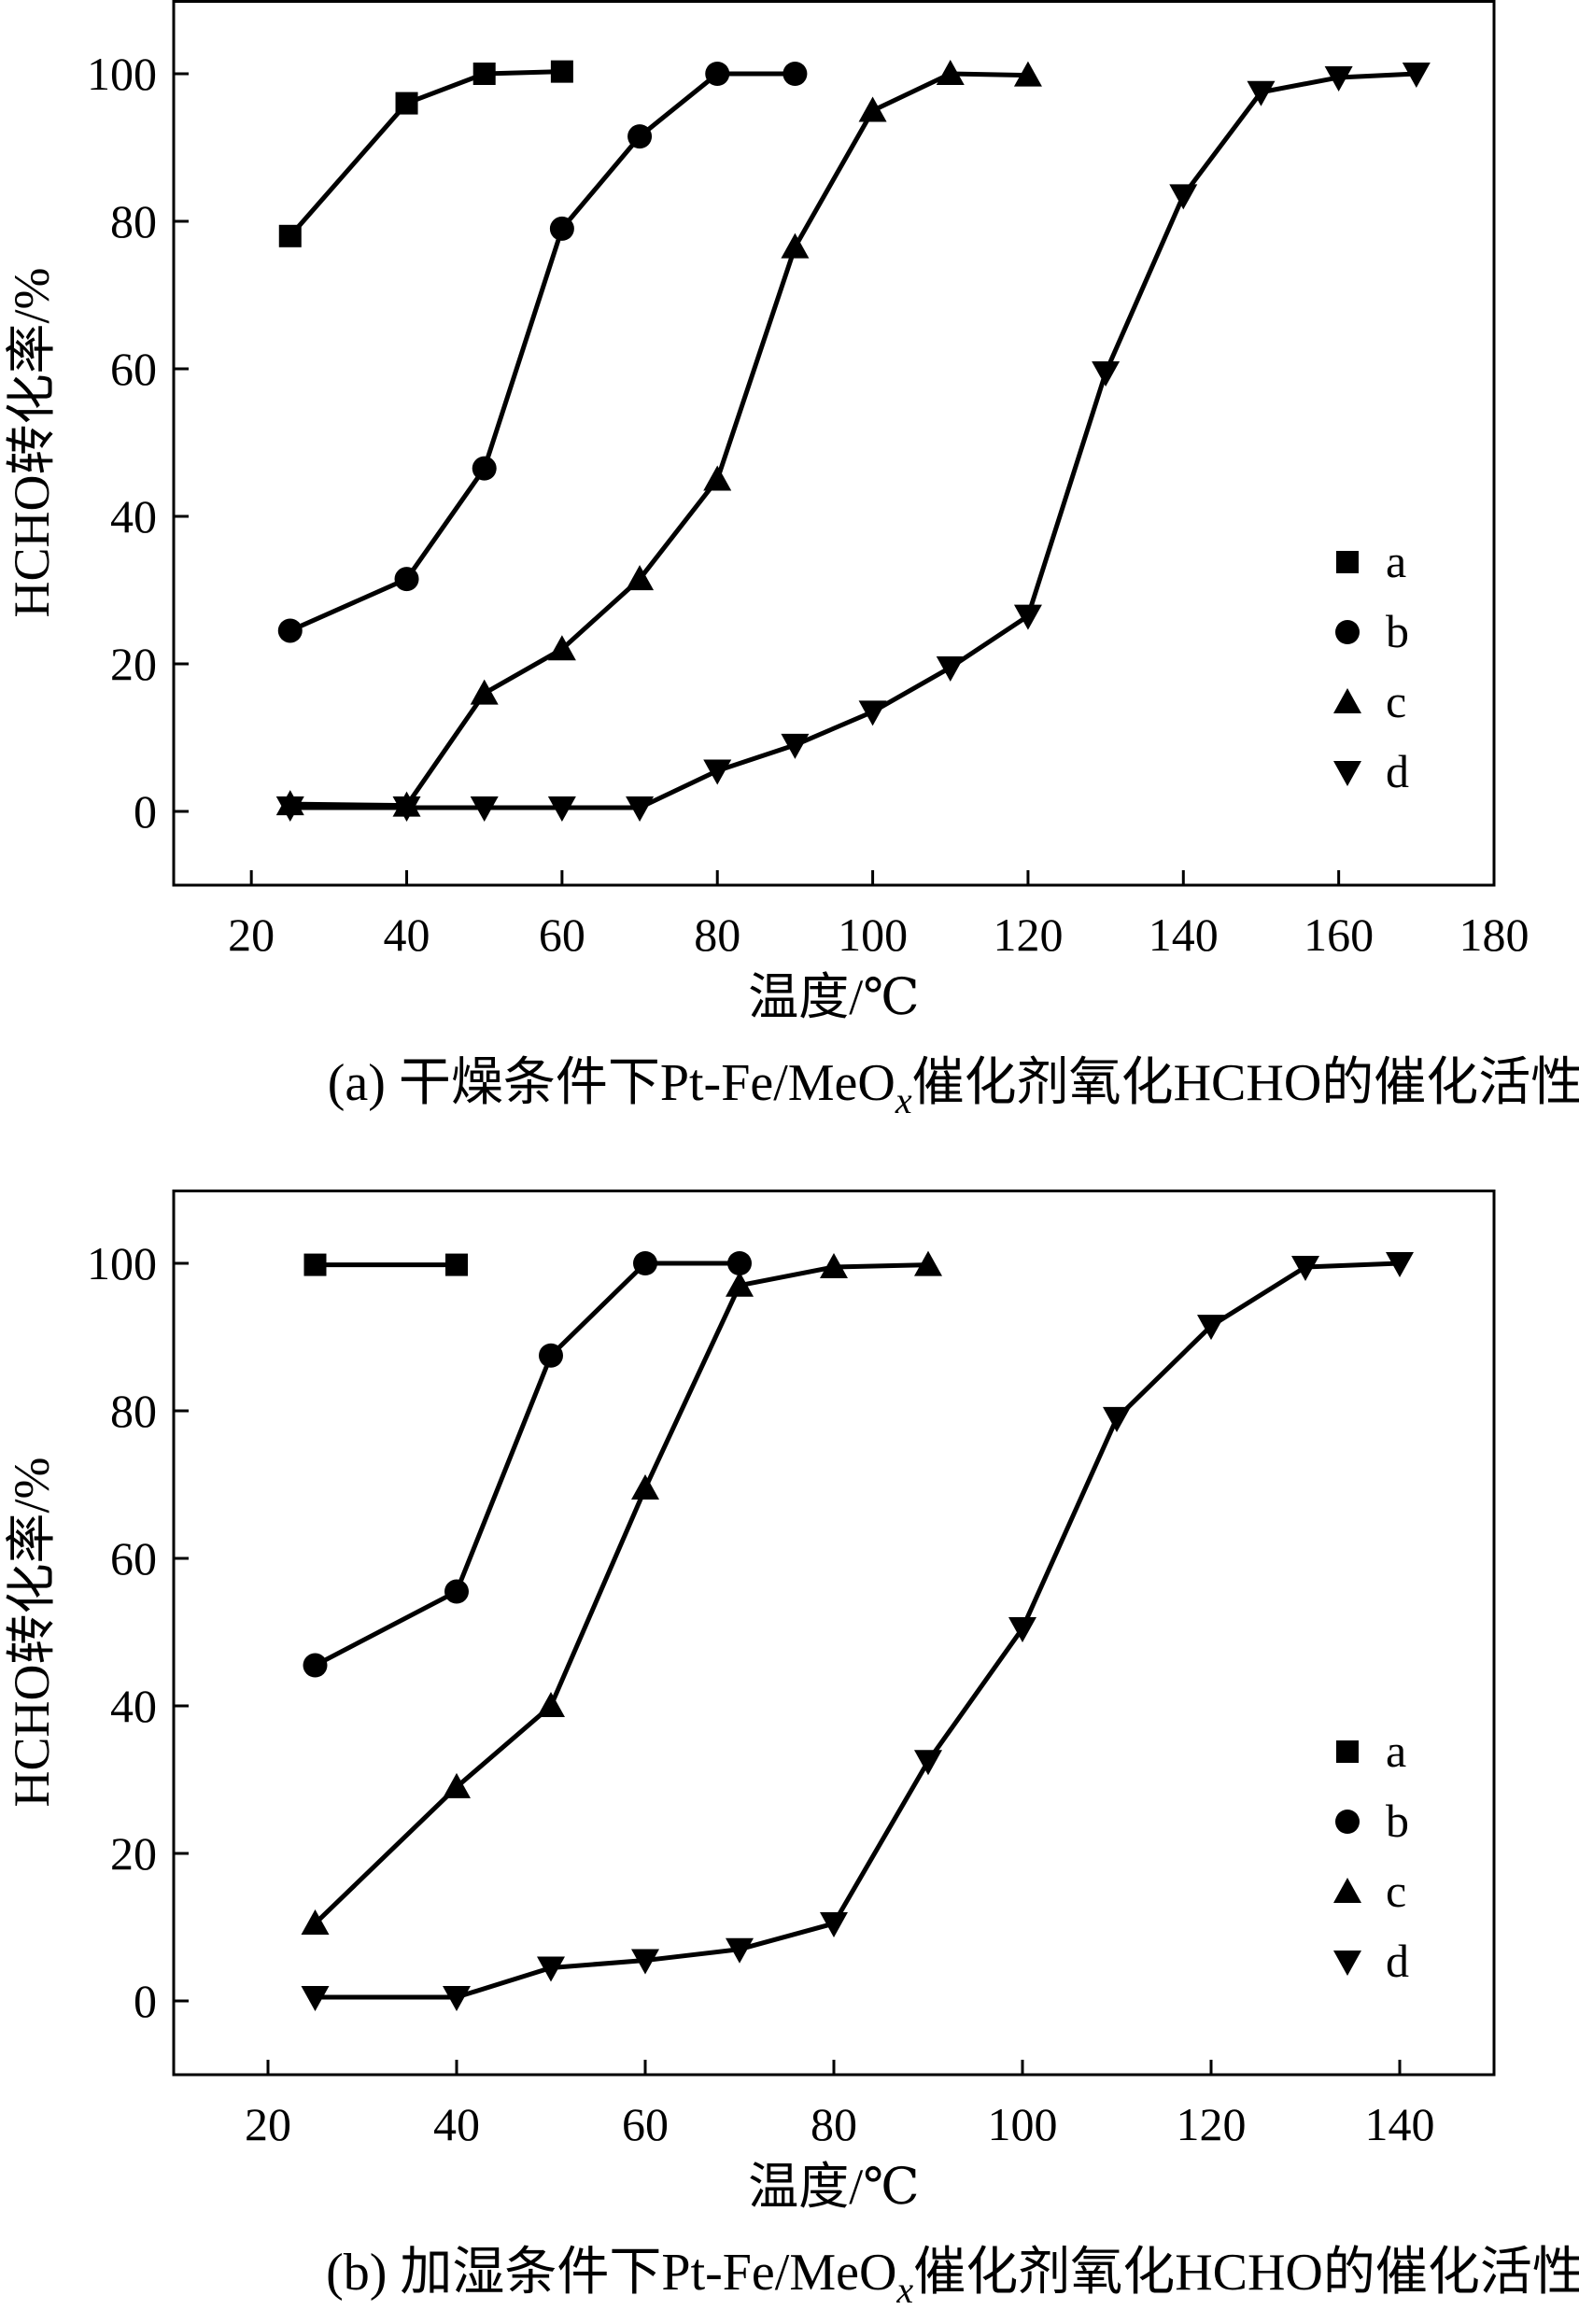 This screenshot has height=2324, width=1579. What do you see at coordinates (1023, 2124) in the screenshot?
I see `x-tick-label: 100` at bounding box center [1023, 2124].